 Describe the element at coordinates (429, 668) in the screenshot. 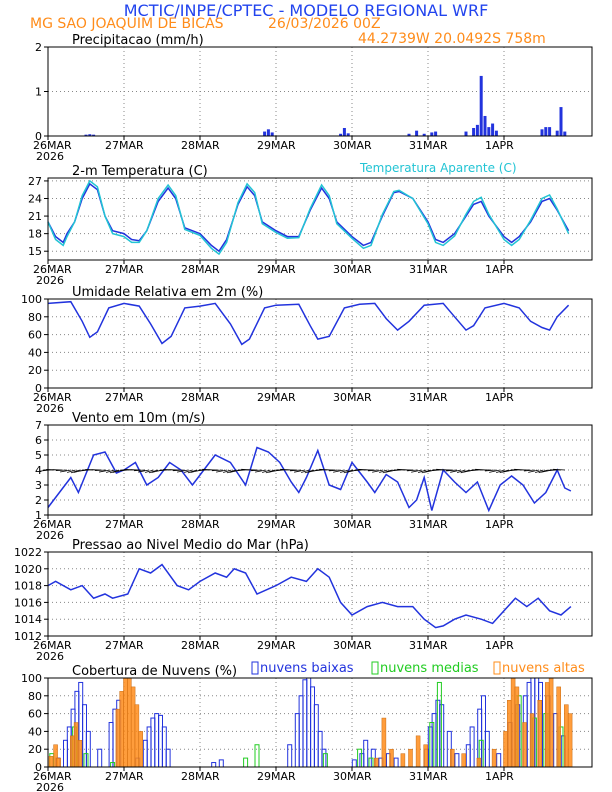

I see `legend-entry: nuvens medias` at that location.